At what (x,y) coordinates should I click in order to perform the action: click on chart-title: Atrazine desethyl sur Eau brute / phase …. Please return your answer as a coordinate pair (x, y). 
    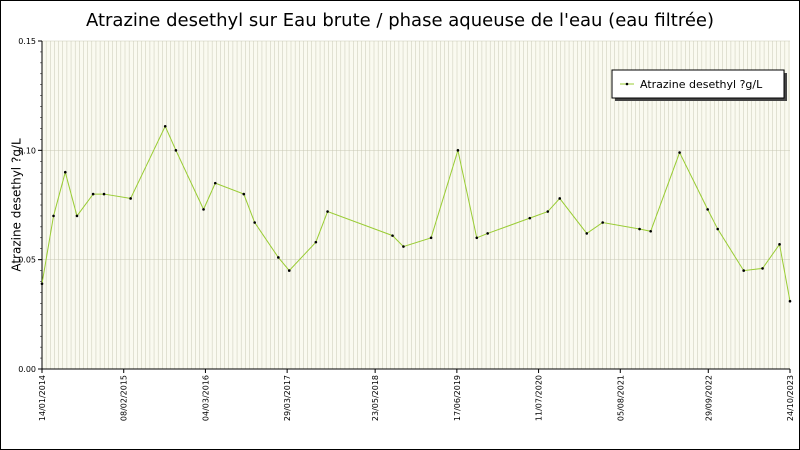
    Looking at the image, I should click on (400, 20).